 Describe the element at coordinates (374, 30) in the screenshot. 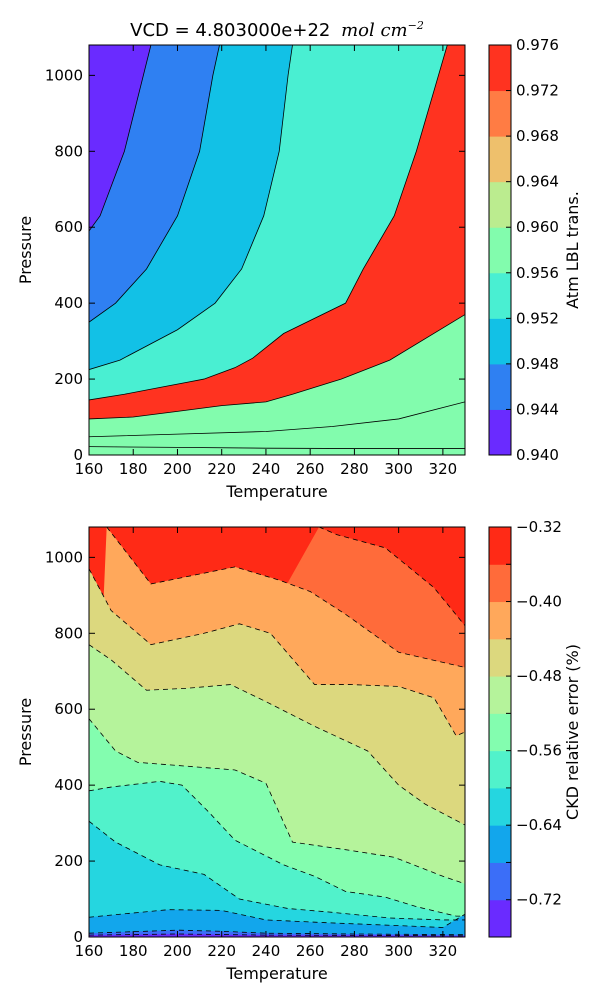

I see `title-unit: mol cm` at that location.